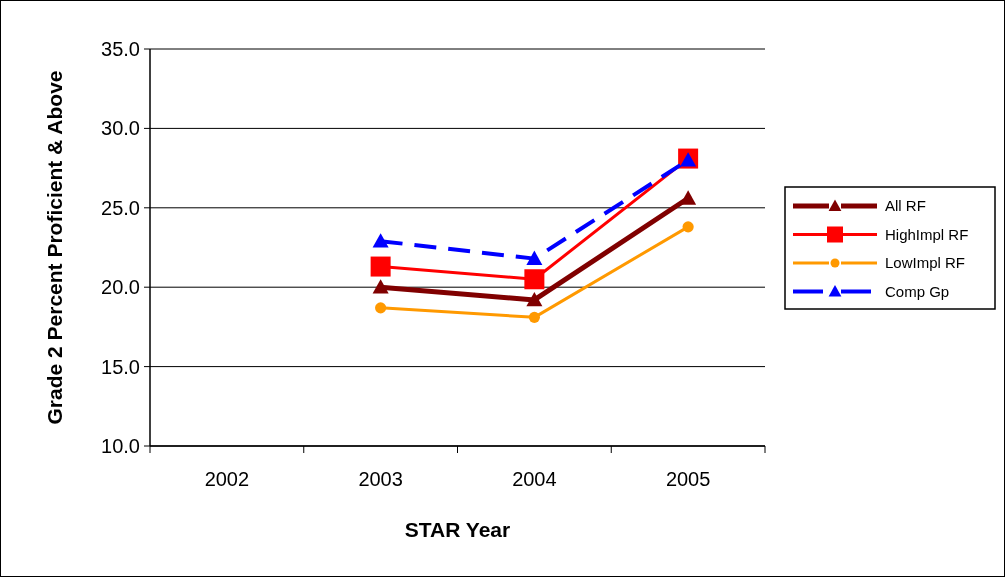 The image size is (1005, 577). Describe the element at coordinates (54, 247) in the screenshot. I see `y-axis-title: Grade 2 Percent Proficient & Above` at that location.